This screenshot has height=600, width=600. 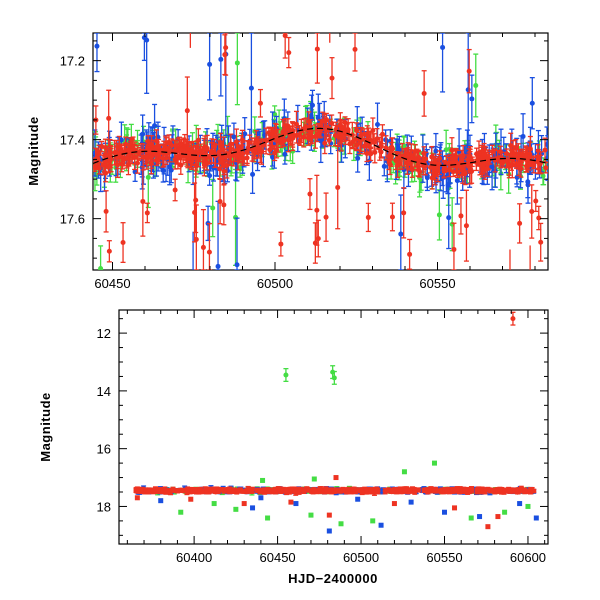 I want to click on x-tick-label: 60550, so click(x=437, y=283).